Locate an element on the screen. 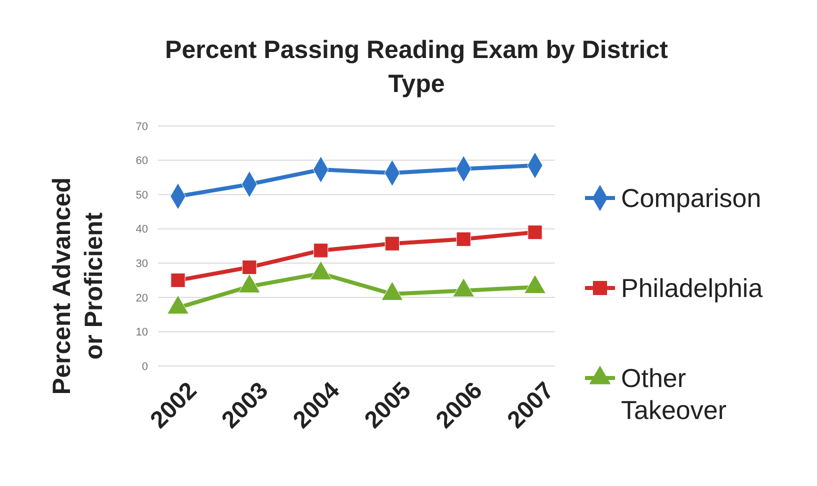 The height and width of the screenshot is (486, 817). y-tick-label: 40 is located at coordinates (142, 230).